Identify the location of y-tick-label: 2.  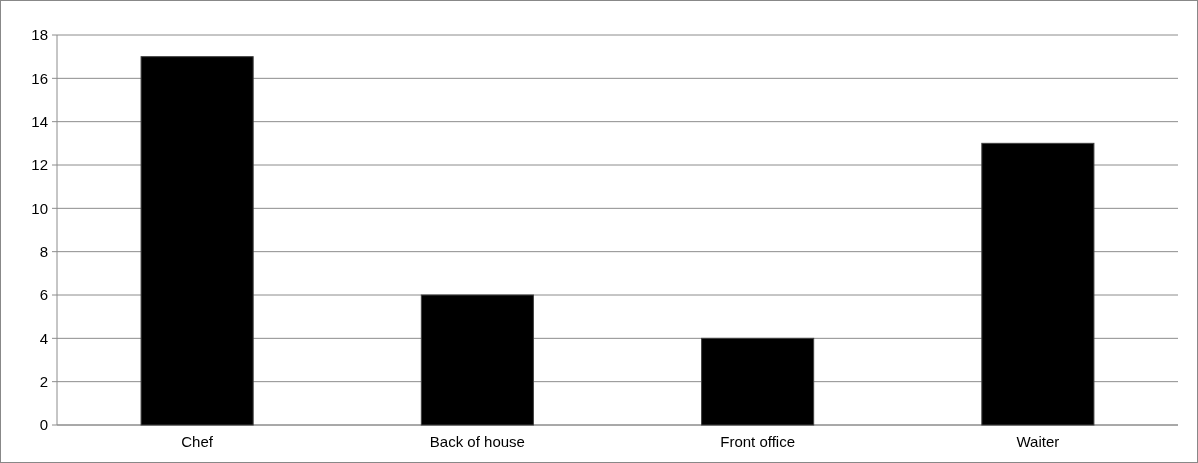
(43, 381).